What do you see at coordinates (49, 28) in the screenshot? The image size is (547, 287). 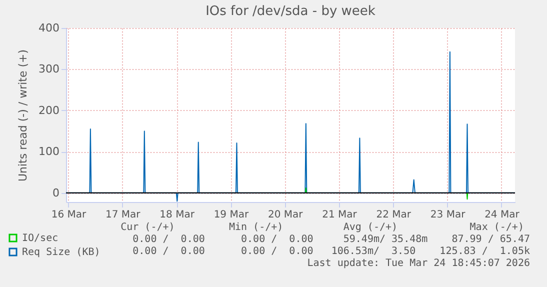 I see `y-tick-label: 400` at bounding box center [49, 28].